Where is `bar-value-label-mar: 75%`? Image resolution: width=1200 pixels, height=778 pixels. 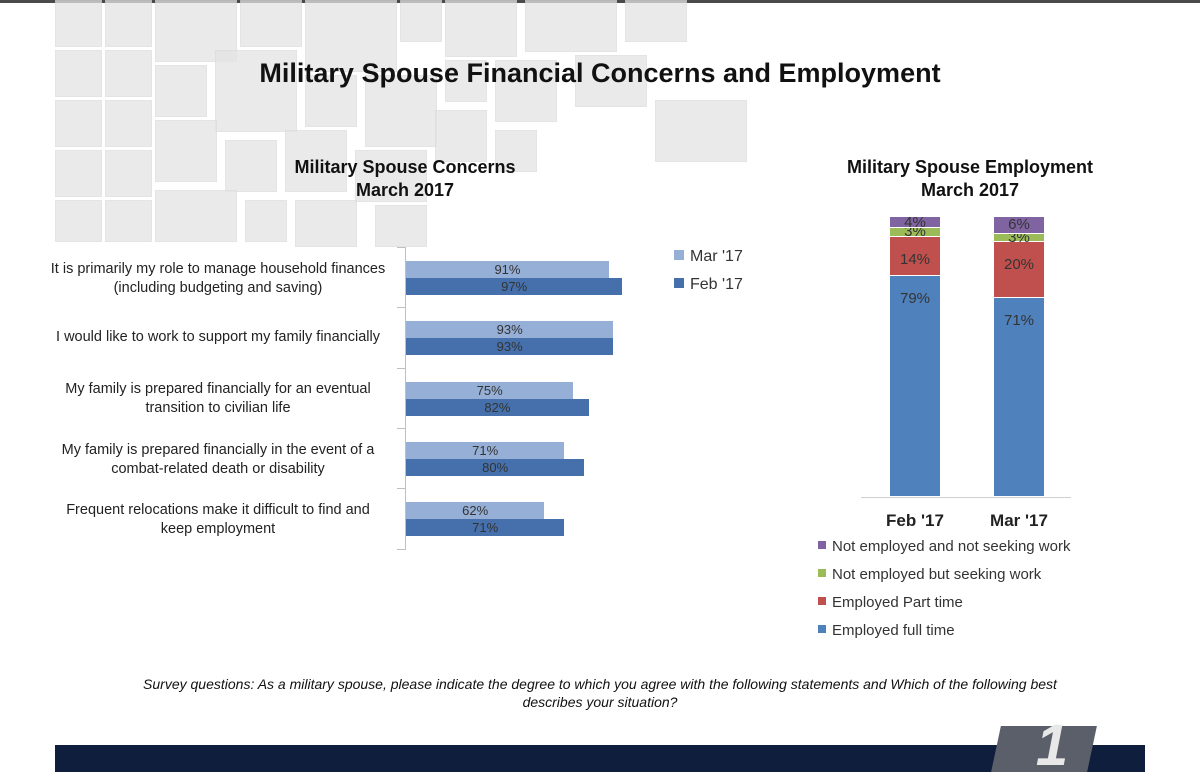 bar-value-label-mar: 75% is located at coordinates (489, 390).